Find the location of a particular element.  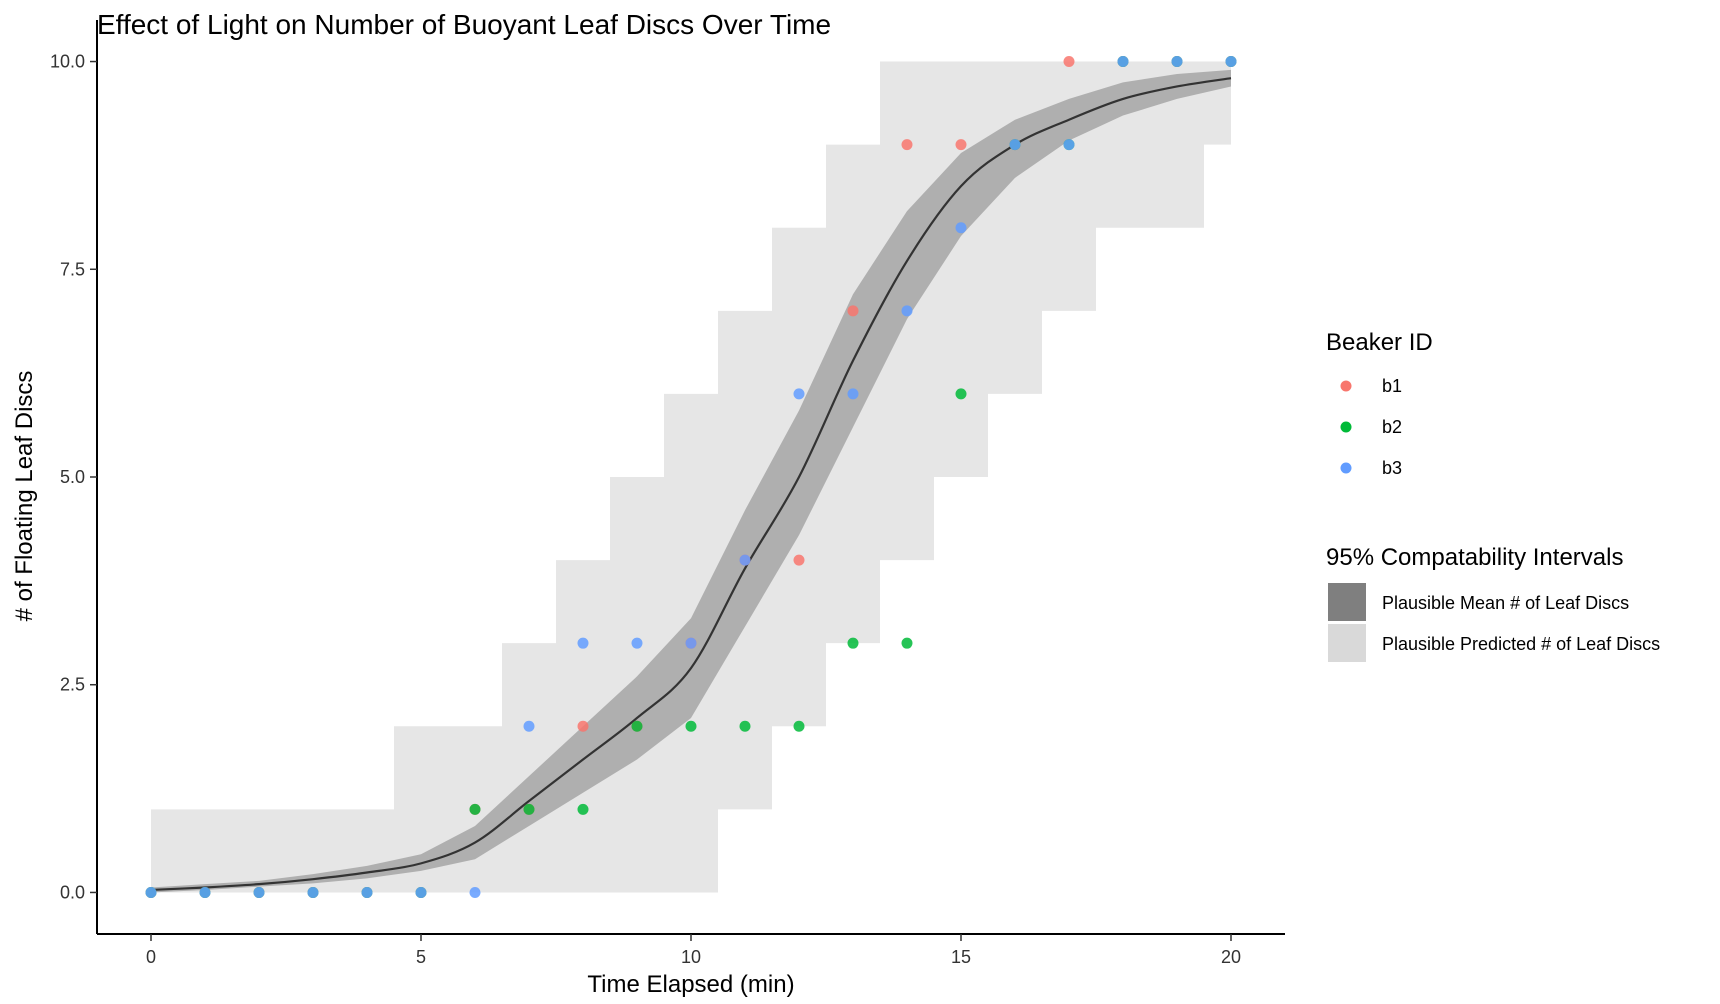

y-tick-label: 5.0 is located at coordinates (72, 477).